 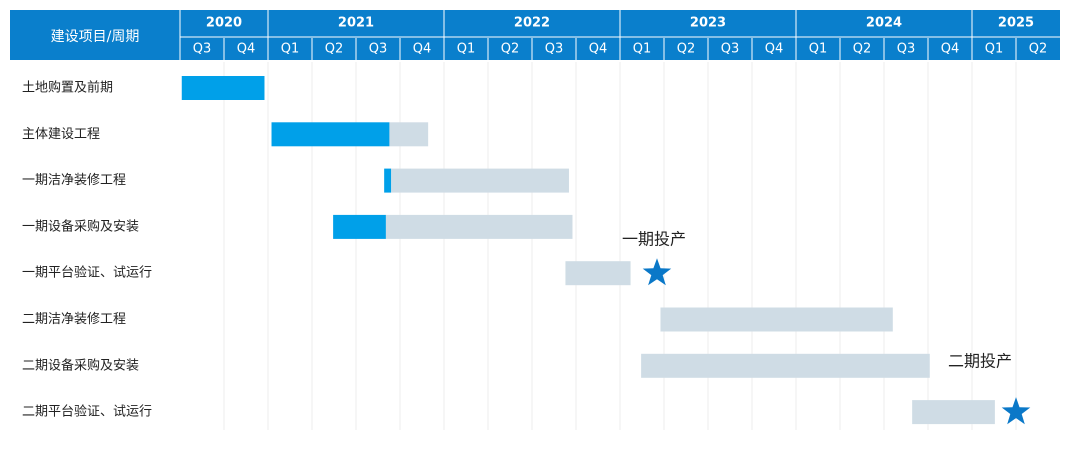 I want to click on milestone-label: 二期投产, so click(x=980, y=361).